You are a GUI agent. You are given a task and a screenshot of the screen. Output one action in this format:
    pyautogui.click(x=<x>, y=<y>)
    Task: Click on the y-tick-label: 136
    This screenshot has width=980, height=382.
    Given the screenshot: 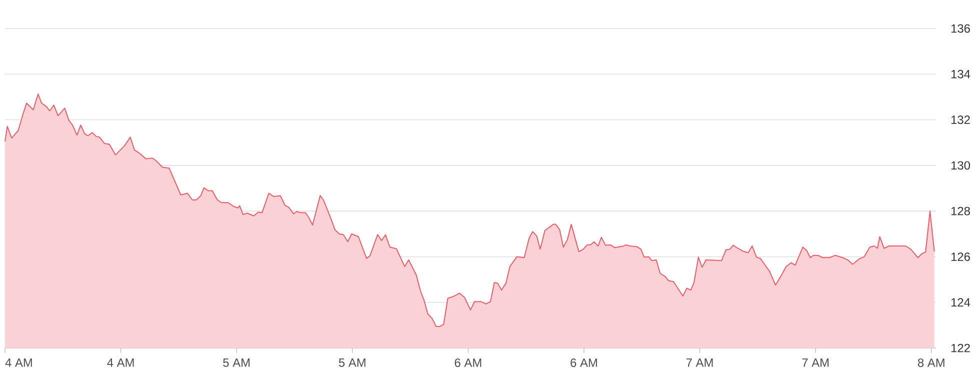 What is the action you would take?
    pyautogui.click(x=960, y=28)
    